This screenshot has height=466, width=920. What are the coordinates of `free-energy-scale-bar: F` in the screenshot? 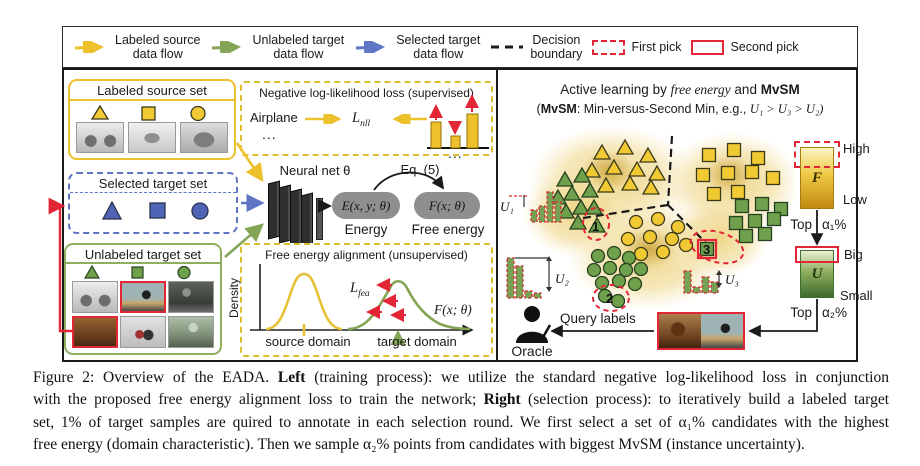 It's located at (817, 178).